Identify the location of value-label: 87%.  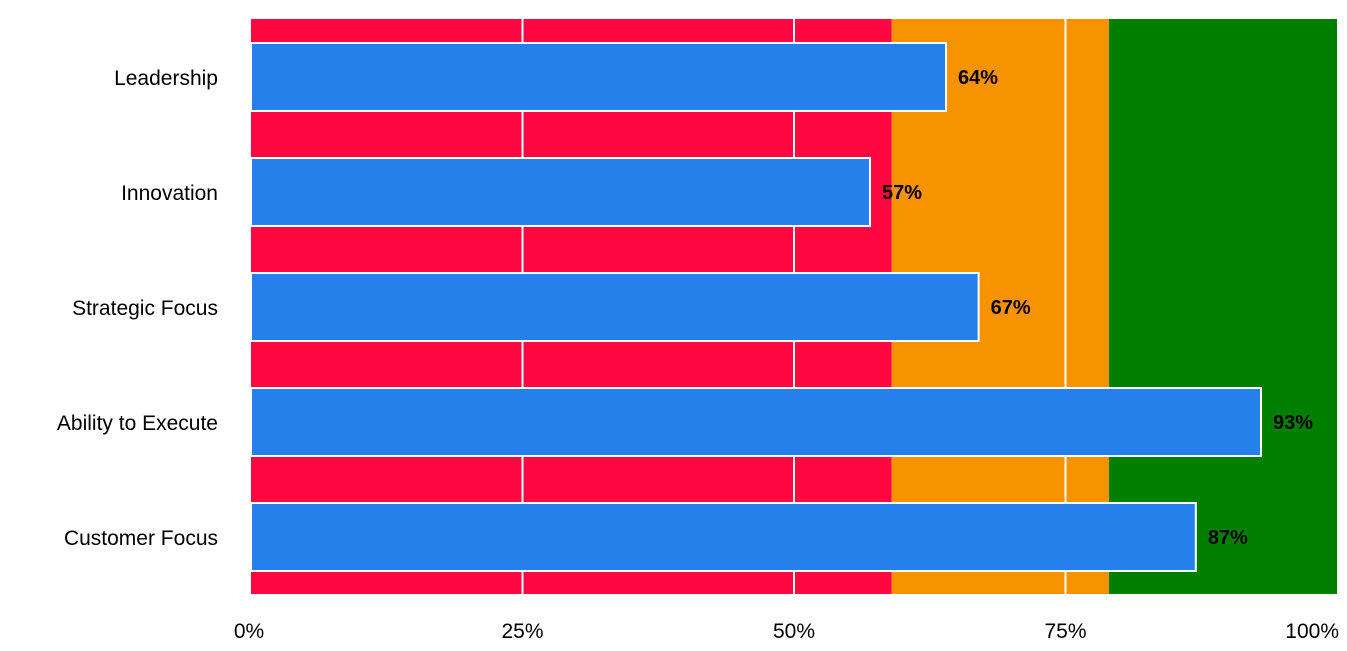
(1228, 538).